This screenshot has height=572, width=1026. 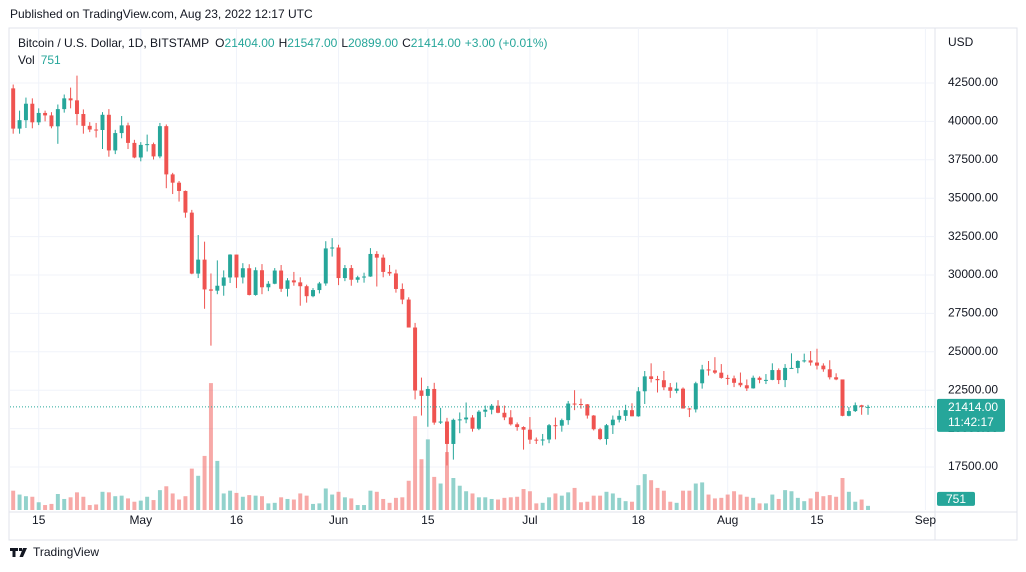 What do you see at coordinates (283, 43) in the screenshot?
I see `ohlc-label: H` at bounding box center [283, 43].